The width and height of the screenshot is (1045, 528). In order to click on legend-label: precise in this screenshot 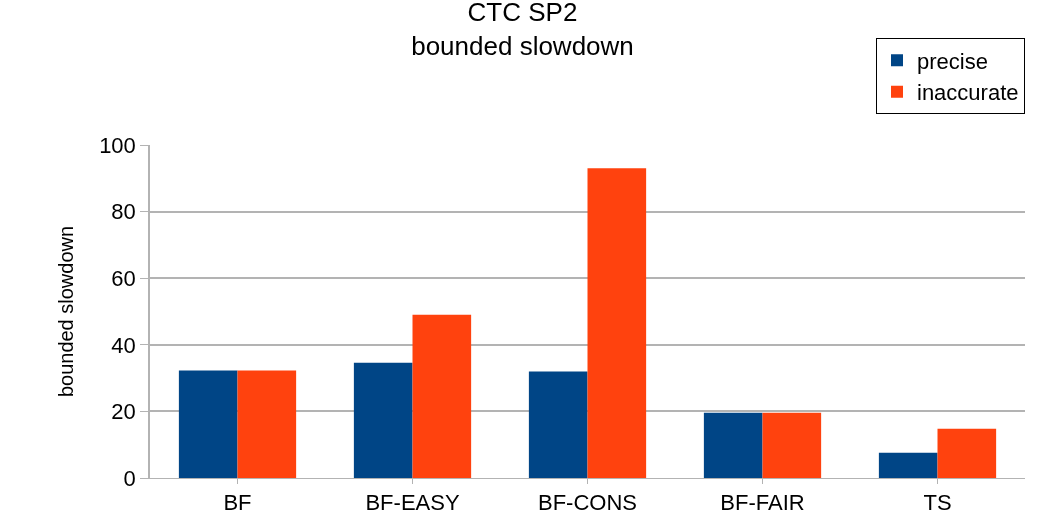, I will do `click(952, 61)`.